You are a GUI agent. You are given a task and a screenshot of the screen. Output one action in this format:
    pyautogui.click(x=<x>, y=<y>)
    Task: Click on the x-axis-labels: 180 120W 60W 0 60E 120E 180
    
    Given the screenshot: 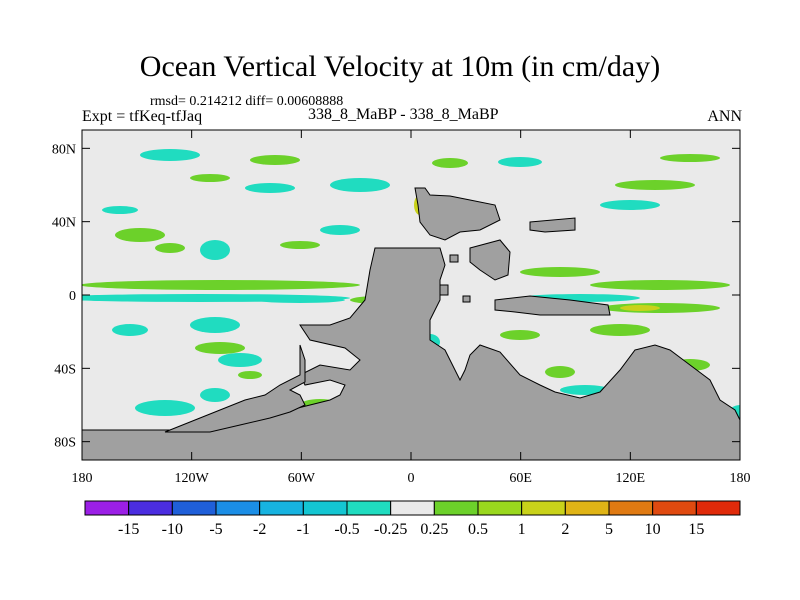 What is the action you would take?
    pyautogui.click(x=411, y=478)
    